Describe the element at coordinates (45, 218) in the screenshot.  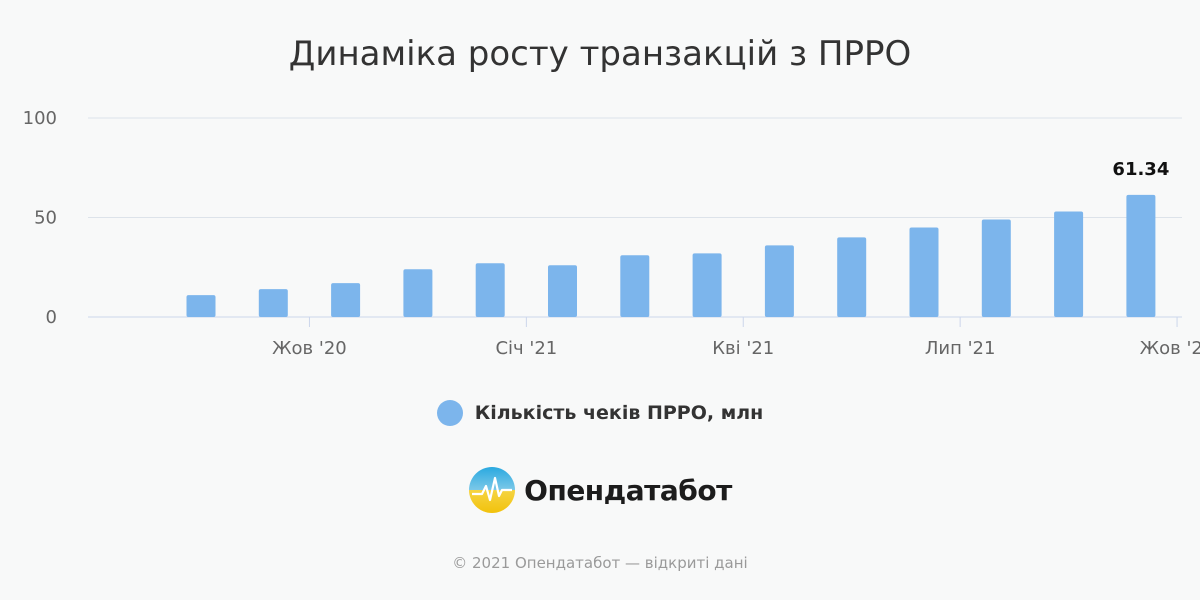
I see `y-tick-label: 50` at that location.